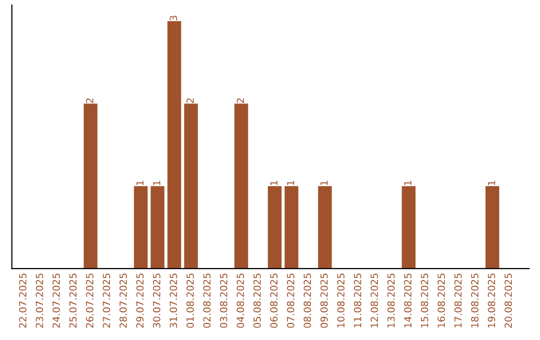 The image size is (540, 340). Describe the element at coordinates (240, 301) in the screenshot. I see `x-tick-label: 04.08.2025` at that location.